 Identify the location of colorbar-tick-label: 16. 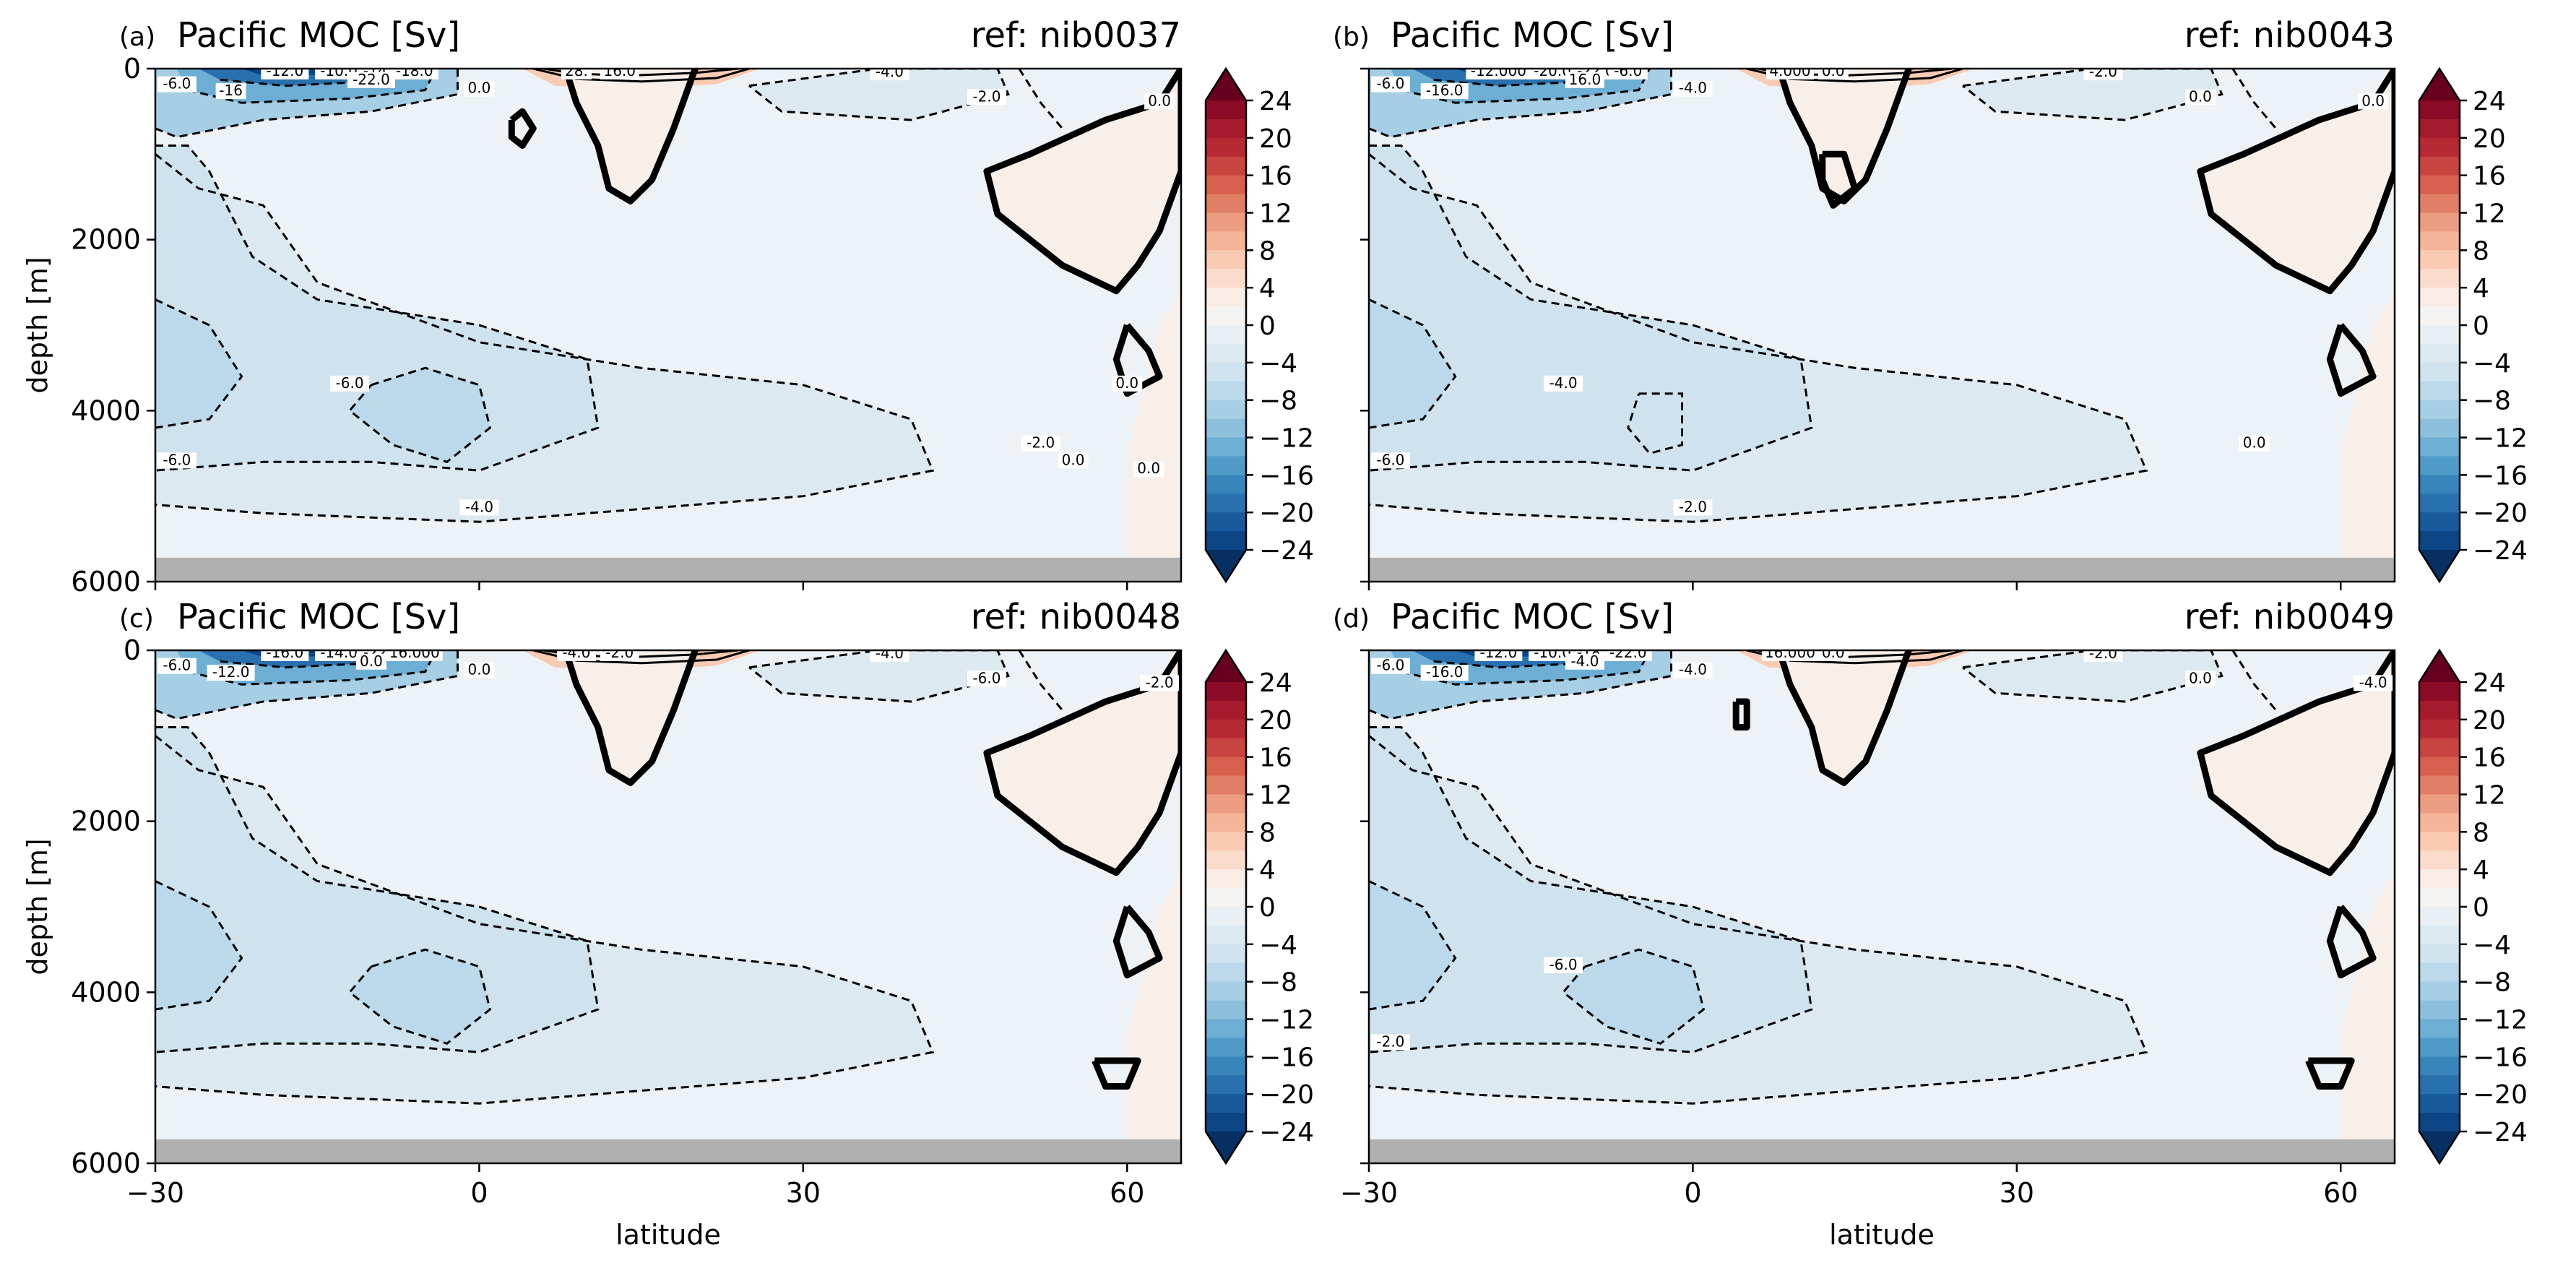
(1275, 176).